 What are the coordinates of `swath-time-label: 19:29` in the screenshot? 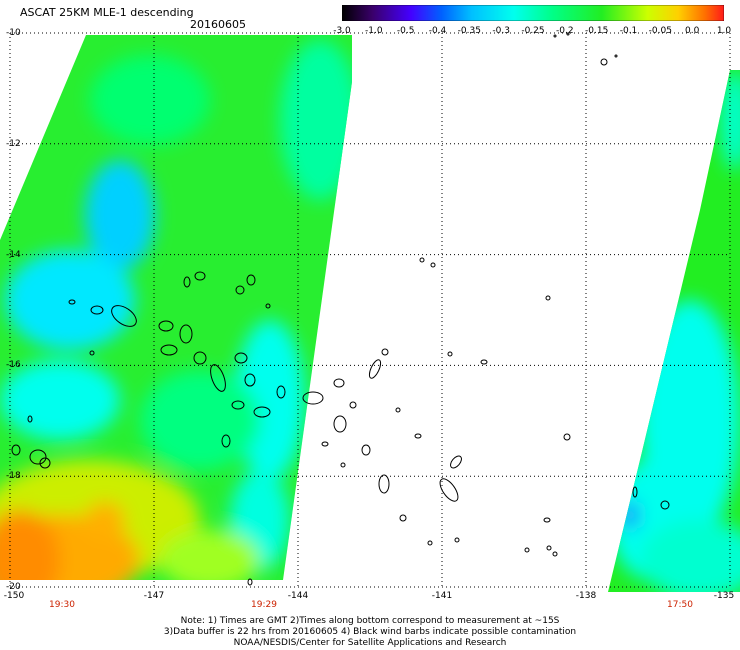 It's located at (264, 605).